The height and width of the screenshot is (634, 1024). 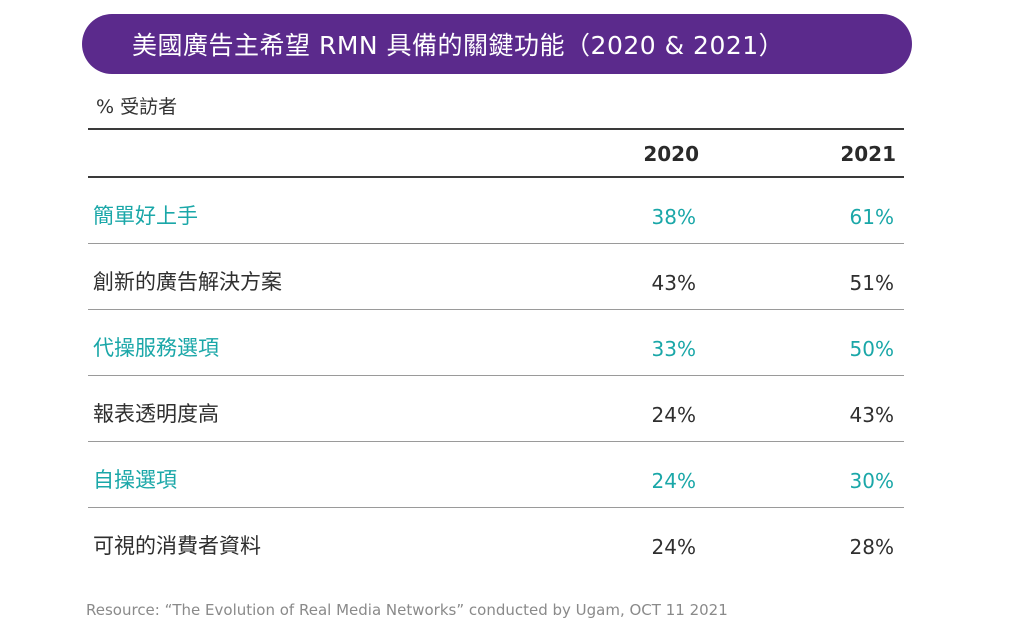 What do you see at coordinates (496, 129) in the screenshot?
I see `top-rule` at bounding box center [496, 129].